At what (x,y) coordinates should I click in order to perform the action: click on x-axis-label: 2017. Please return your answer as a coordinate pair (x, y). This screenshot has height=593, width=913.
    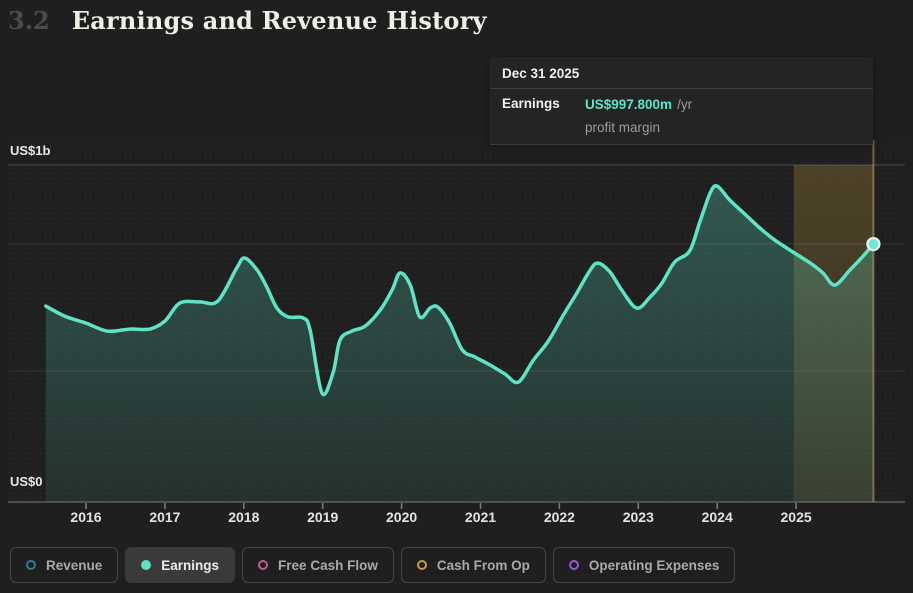
    Looking at the image, I should click on (165, 517).